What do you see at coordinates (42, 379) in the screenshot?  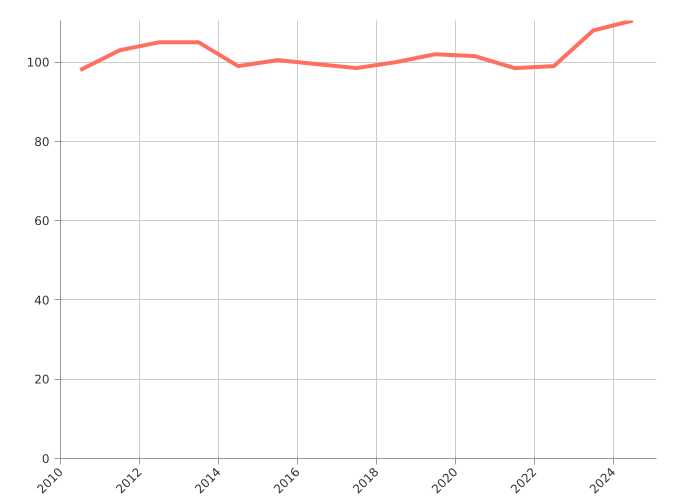 I see `y-tick-label: 20` at bounding box center [42, 379].